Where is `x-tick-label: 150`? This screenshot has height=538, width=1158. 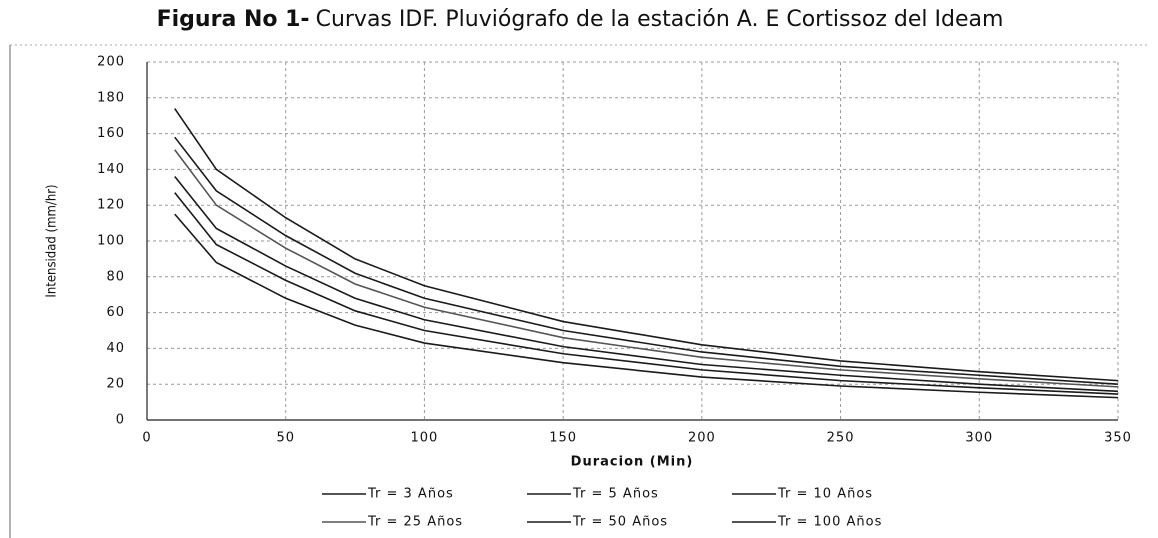
x-tick-label: 150 is located at coordinates (563, 438).